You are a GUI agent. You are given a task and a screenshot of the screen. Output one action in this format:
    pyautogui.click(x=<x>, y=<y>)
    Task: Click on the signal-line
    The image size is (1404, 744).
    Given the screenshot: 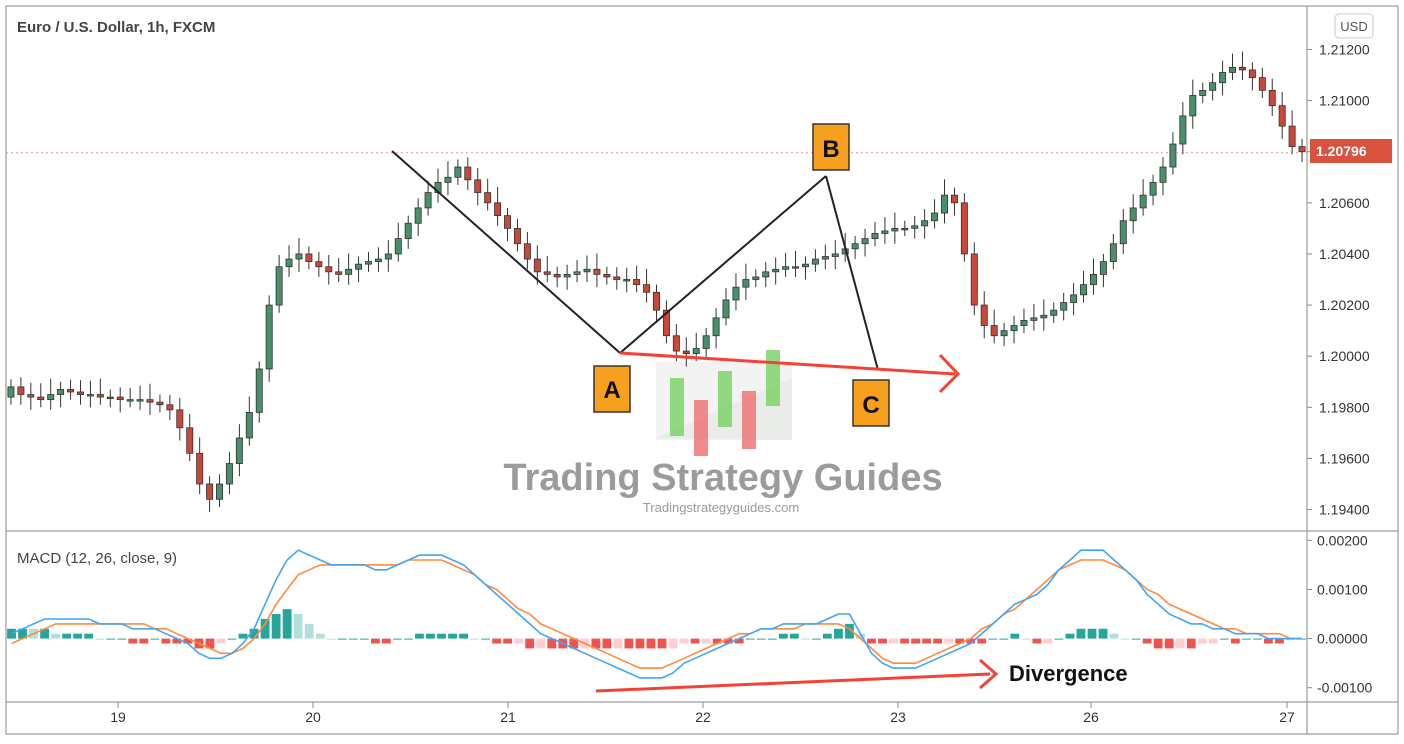 What is the action you would take?
    pyautogui.click(x=656, y=614)
    